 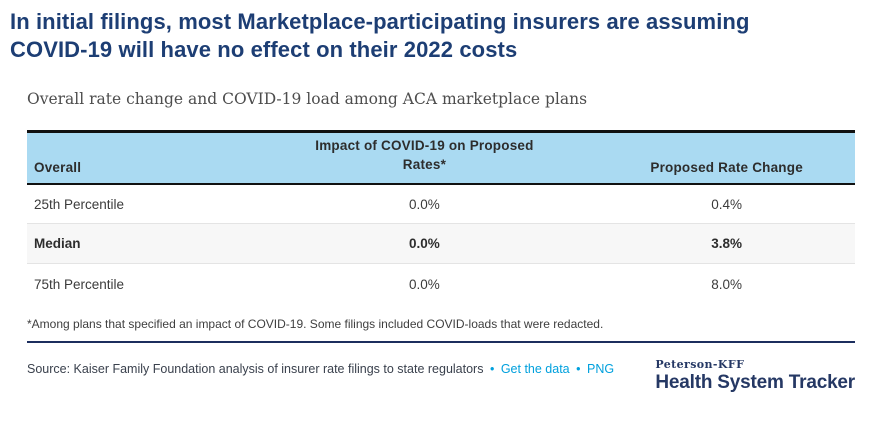 I want to click on row-label: 75th Percentile, so click(x=79, y=284).